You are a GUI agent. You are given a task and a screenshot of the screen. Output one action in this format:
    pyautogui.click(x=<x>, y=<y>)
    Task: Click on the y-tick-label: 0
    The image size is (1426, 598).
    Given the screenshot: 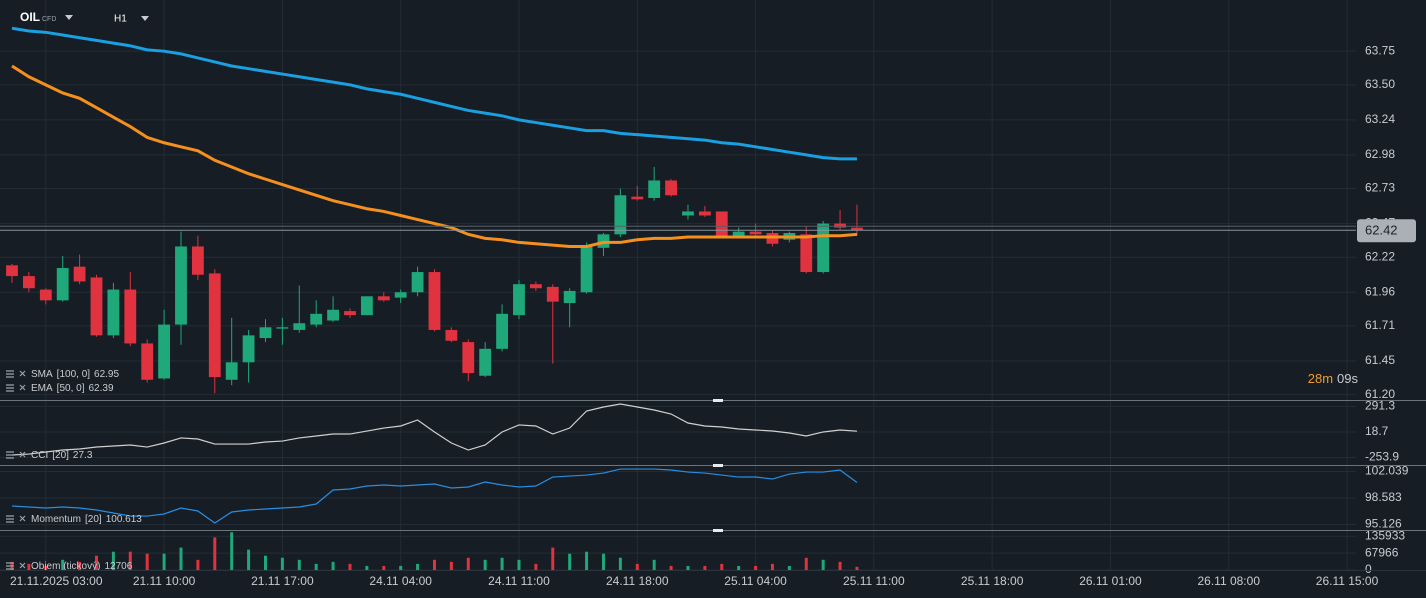 What is the action you would take?
    pyautogui.click(x=1368, y=569)
    